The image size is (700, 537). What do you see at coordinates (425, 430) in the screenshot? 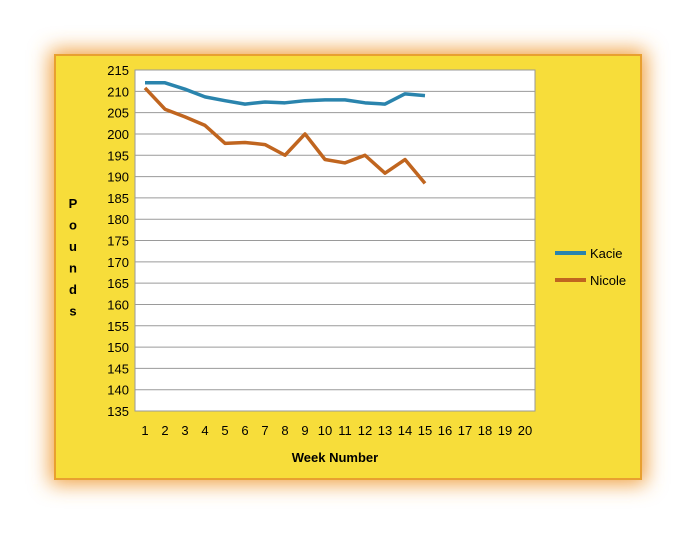
I see `x-tick-label: 15` at bounding box center [425, 430].